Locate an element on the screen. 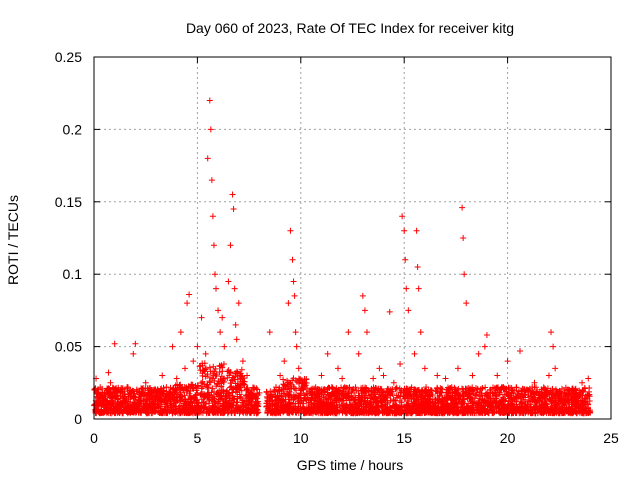 Image resolution: width=640 pixels, height=480 pixels. y-tick-label: 0 is located at coordinates (78, 419).